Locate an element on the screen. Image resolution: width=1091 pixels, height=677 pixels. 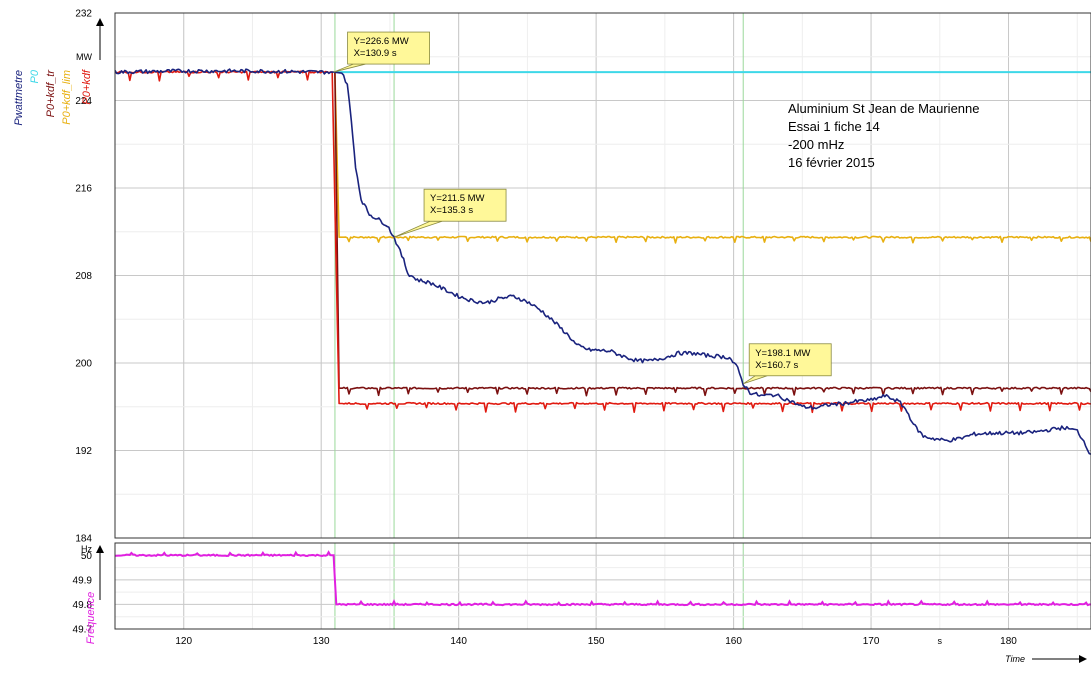
y-tick-label: 200 is located at coordinates (83, 364).